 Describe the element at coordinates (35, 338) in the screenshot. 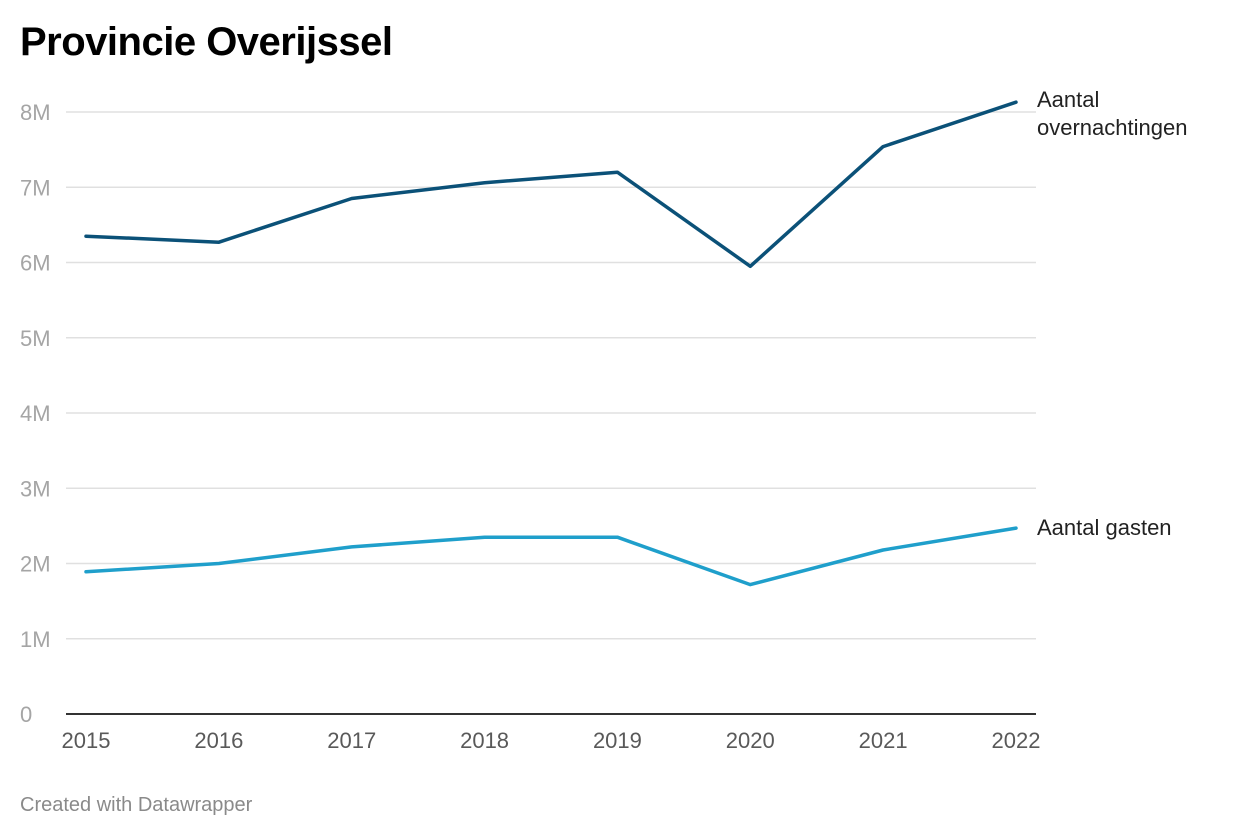

I see `y-tick-label-5: 5M` at that location.